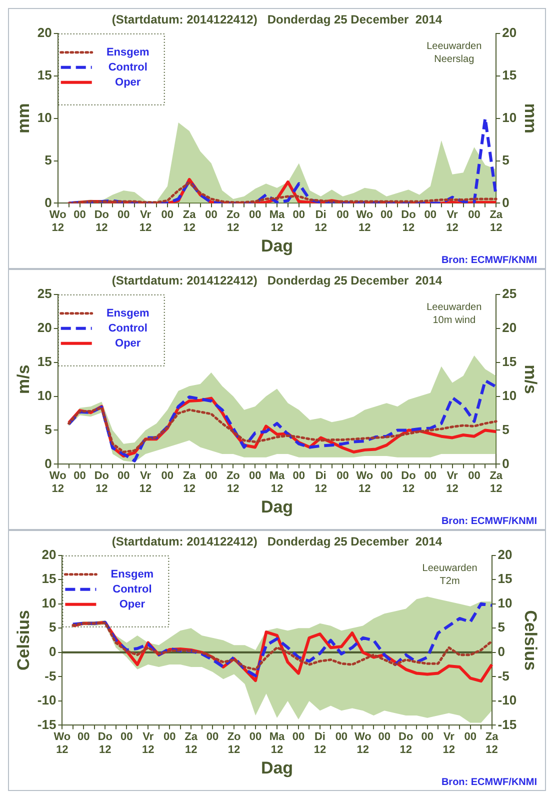 The image size is (554, 795). Describe the element at coordinates (46, 724) in the screenshot. I see `y-tick-label: -15` at that location.